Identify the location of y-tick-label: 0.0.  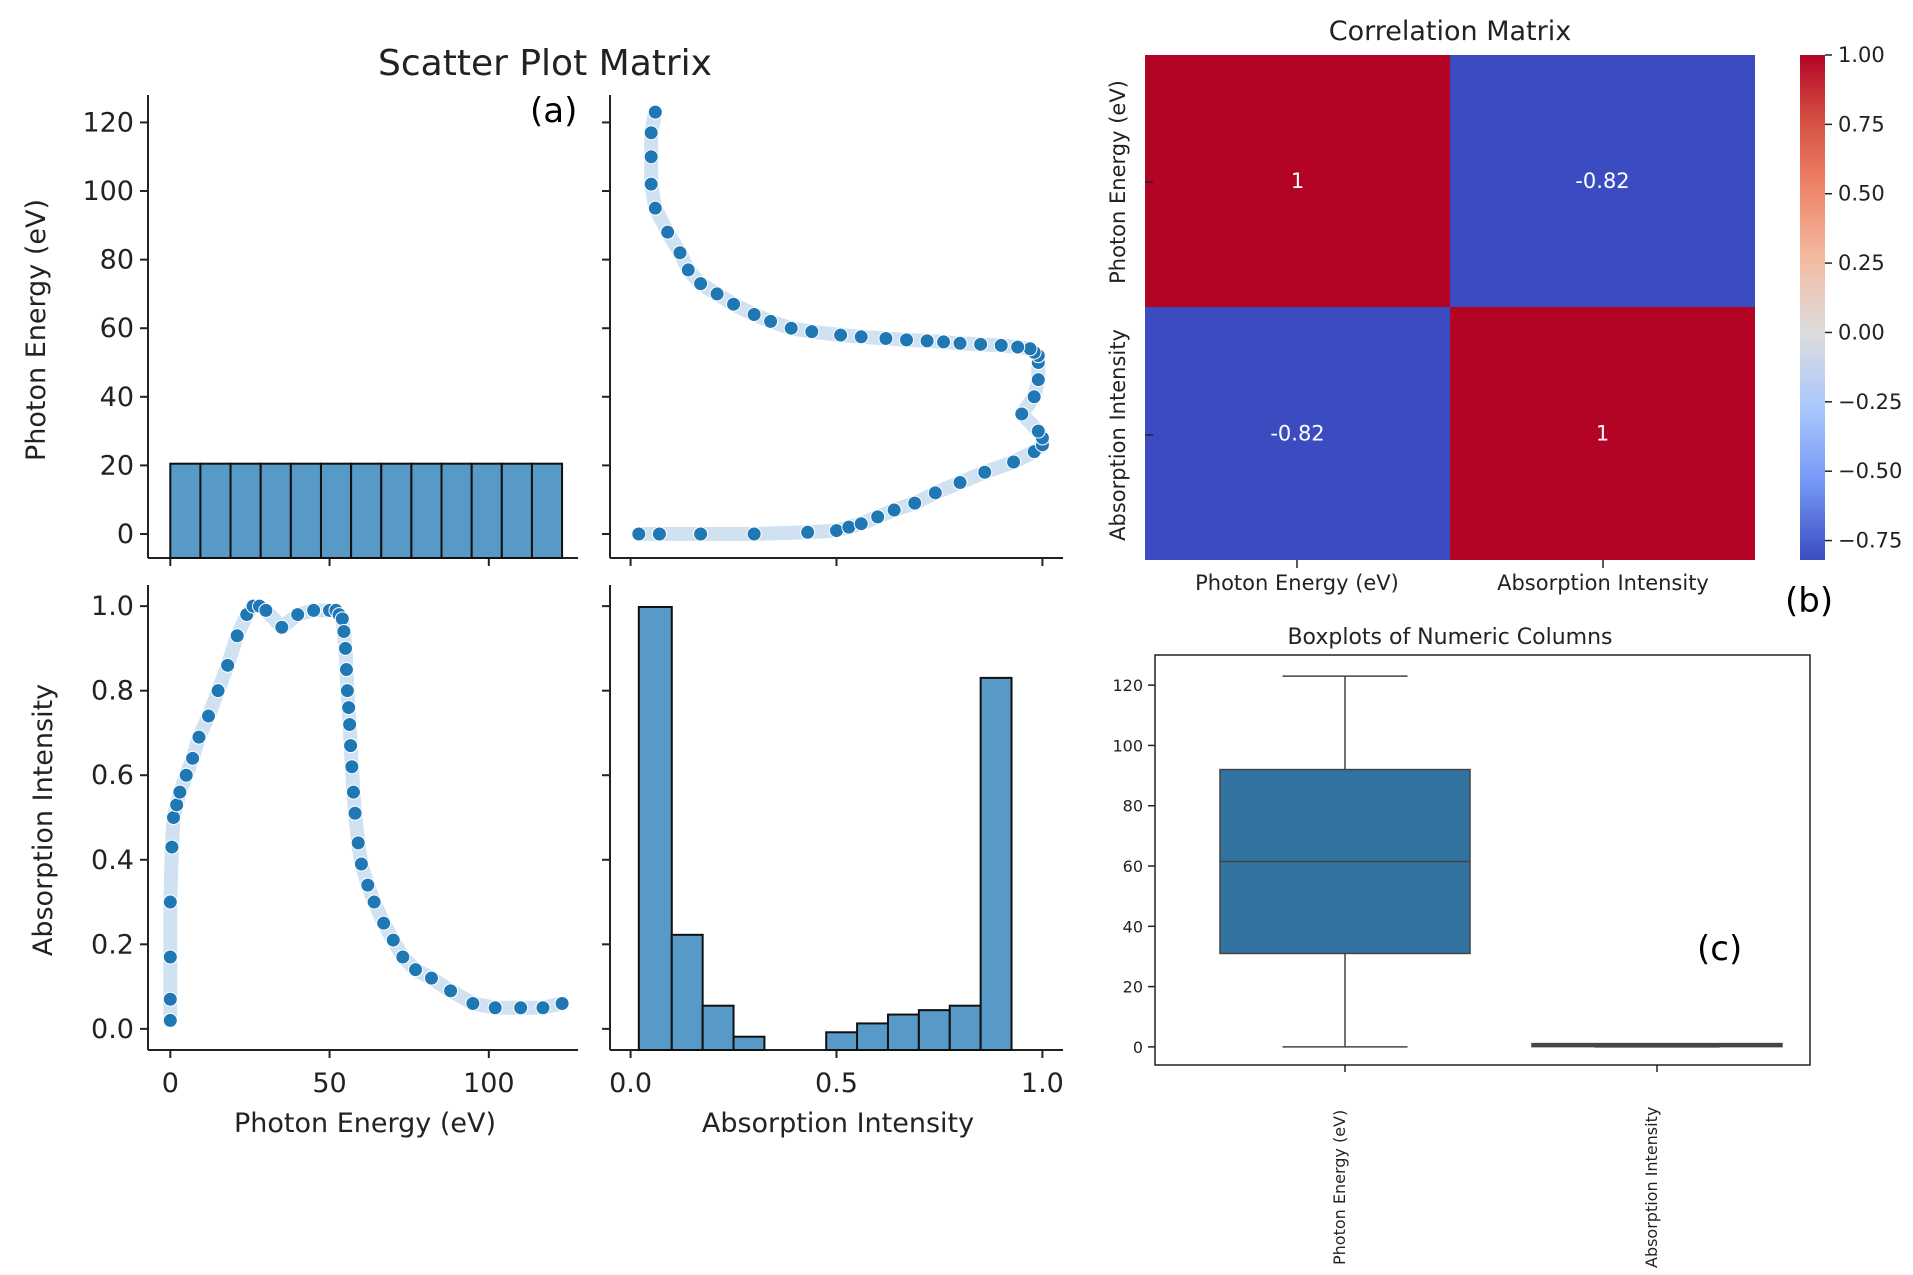
(112, 1029).